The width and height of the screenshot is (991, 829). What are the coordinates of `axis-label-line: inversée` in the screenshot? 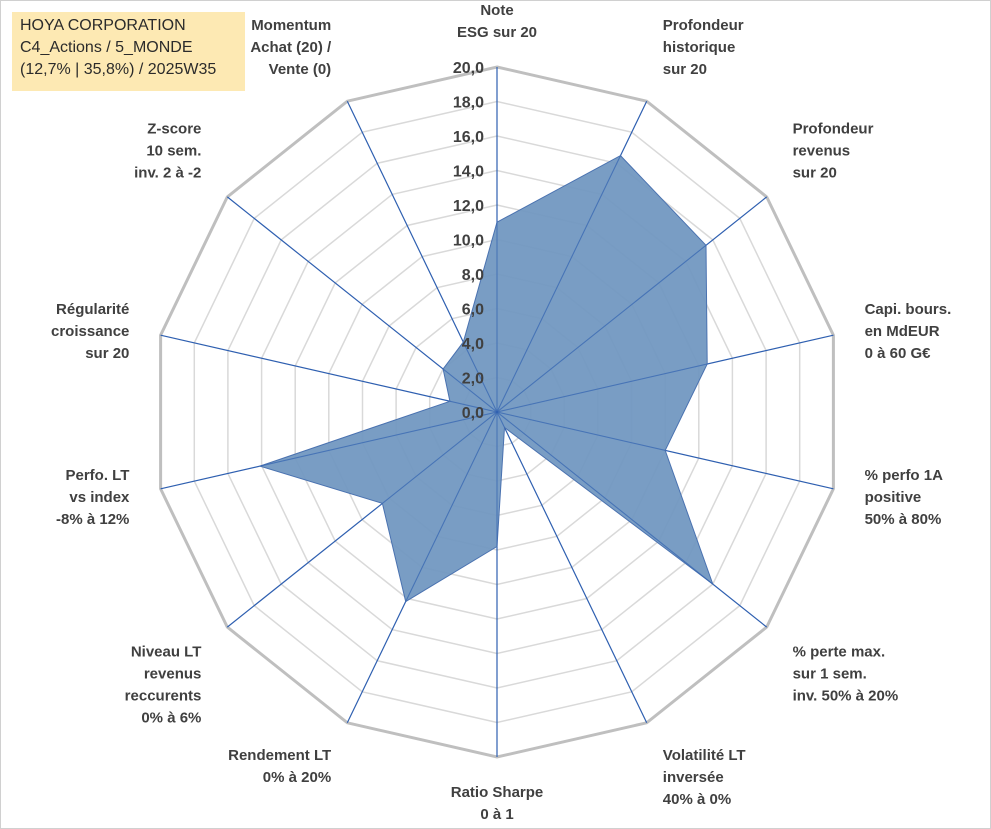 It's located at (693, 777).